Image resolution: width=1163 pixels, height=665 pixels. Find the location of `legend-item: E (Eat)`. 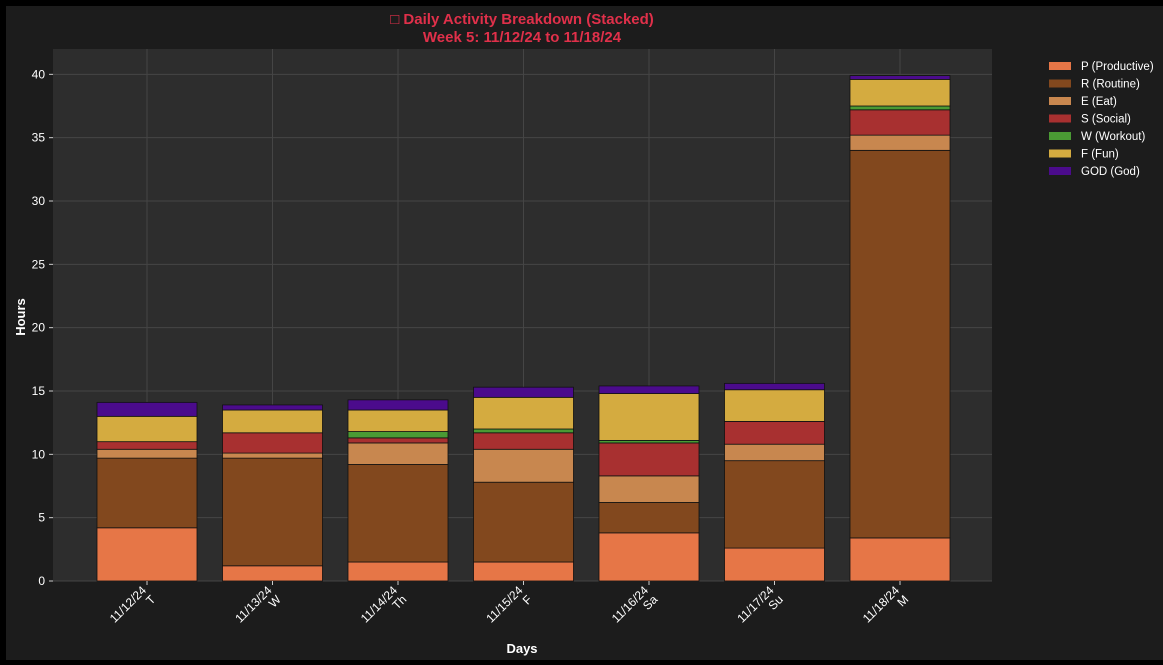

legend-item: E (Eat) is located at coordinates (1083, 102).